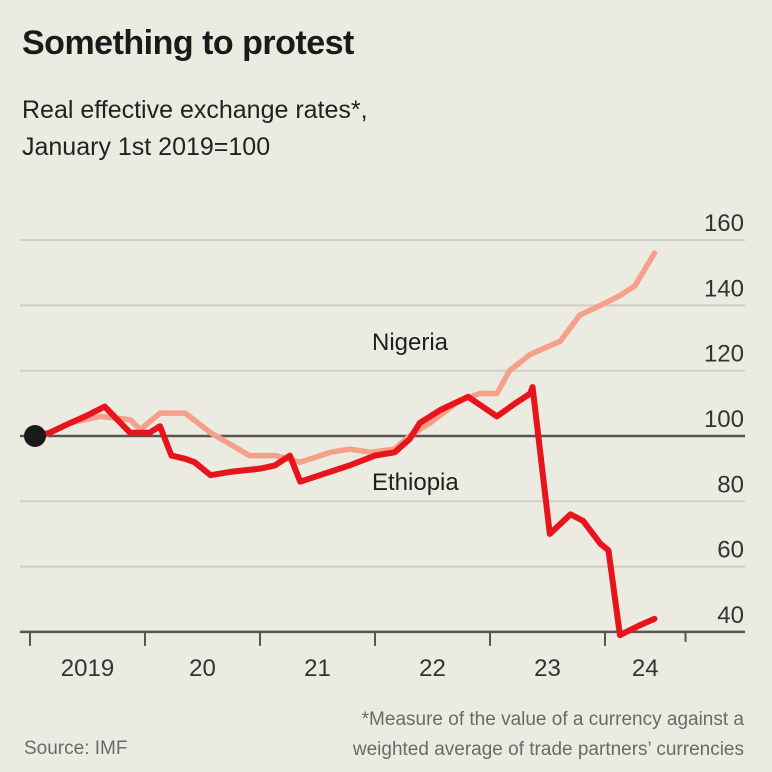  I want to click on x-tick-label-2019: 2019, so click(87, 668).